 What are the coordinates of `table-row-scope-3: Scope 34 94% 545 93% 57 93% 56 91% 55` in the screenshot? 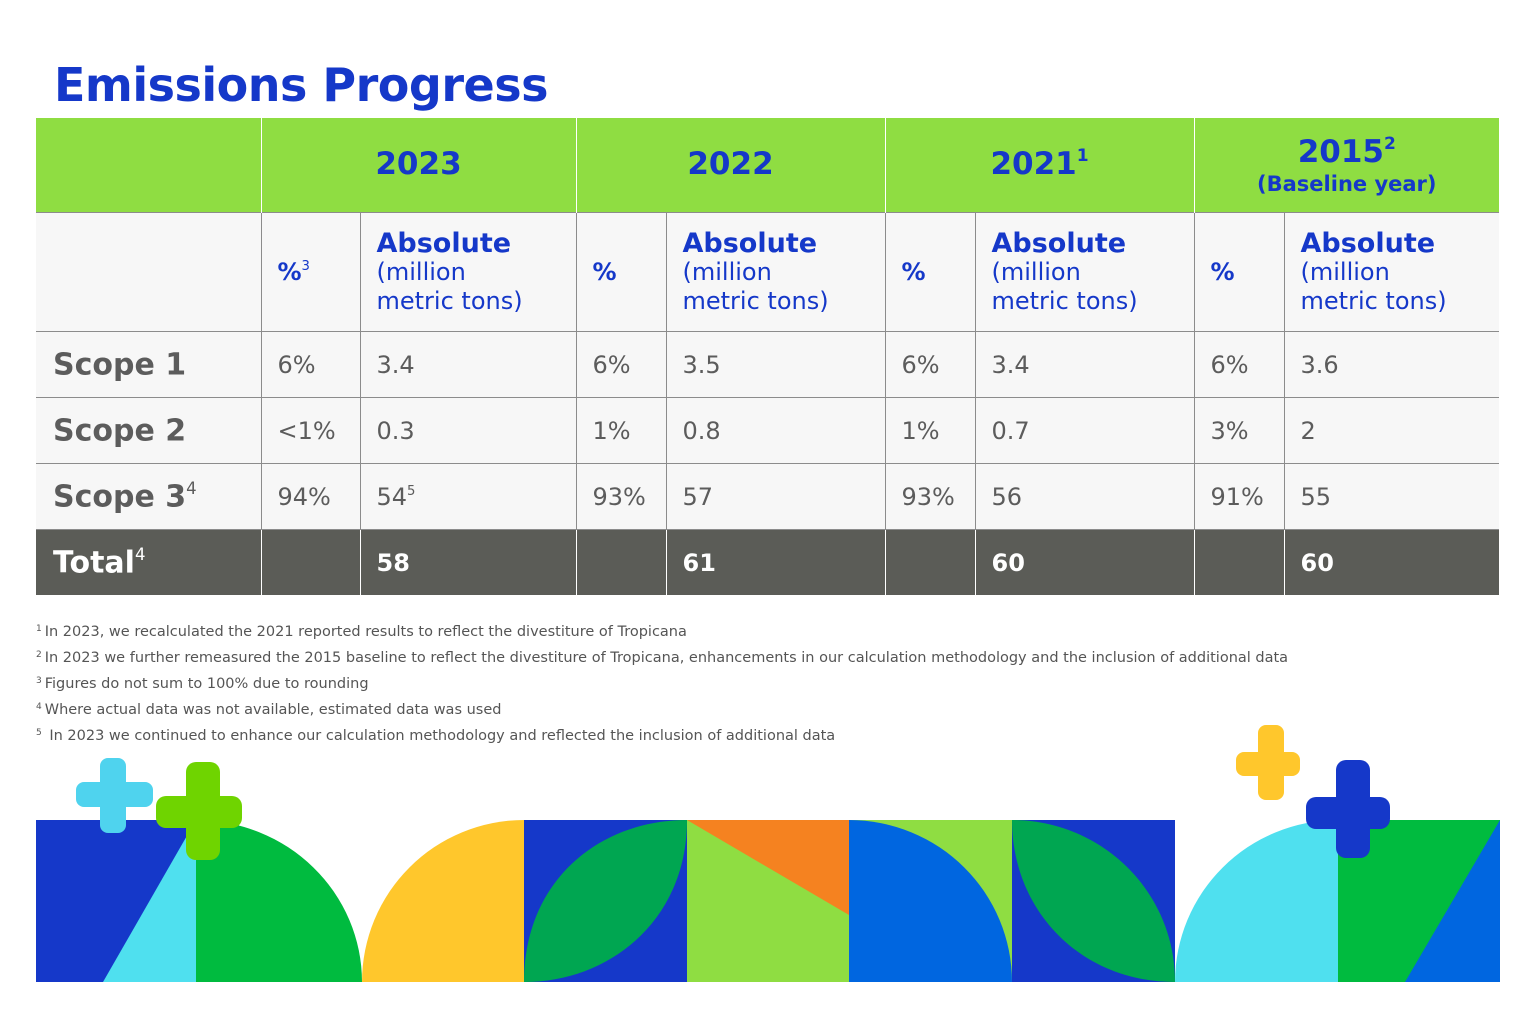 It's located at (768, 496).